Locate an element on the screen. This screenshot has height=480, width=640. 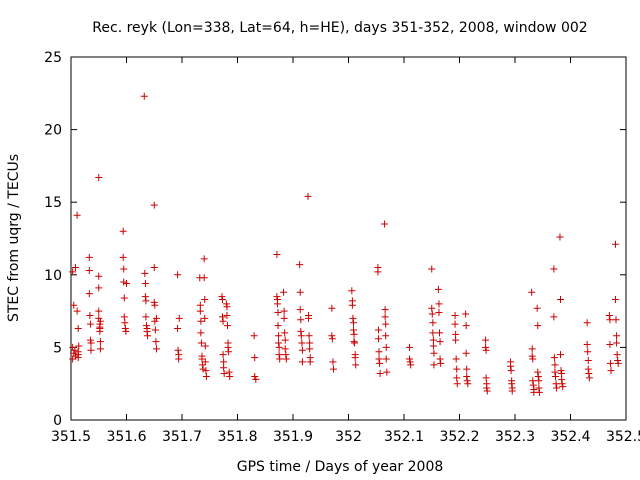
x-tick-label: 352.4 is located at coordinates (570, 437).